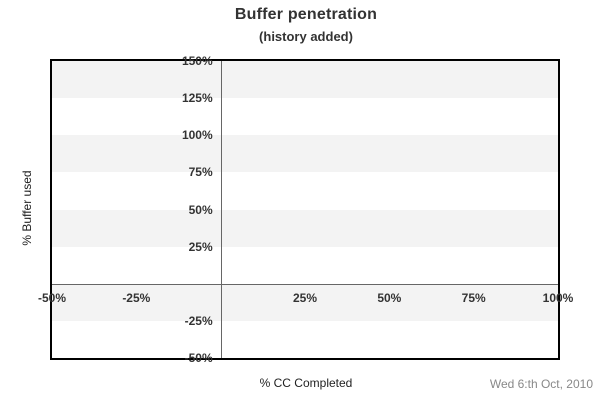 The height and width of the screenshot is (400, 600). Describe the element at coordinates (197, 61) in the screenshot. I see `y-tick-label: 150%` at that location.